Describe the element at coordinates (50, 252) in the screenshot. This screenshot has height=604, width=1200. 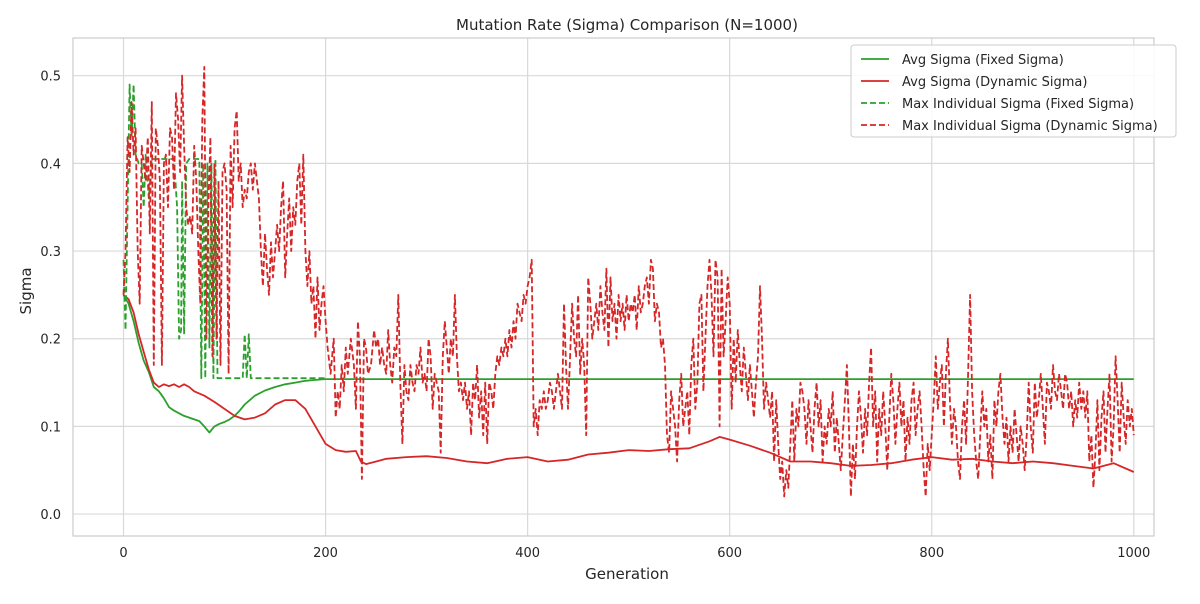
I see `y-tick-label: 0.3` at that location.